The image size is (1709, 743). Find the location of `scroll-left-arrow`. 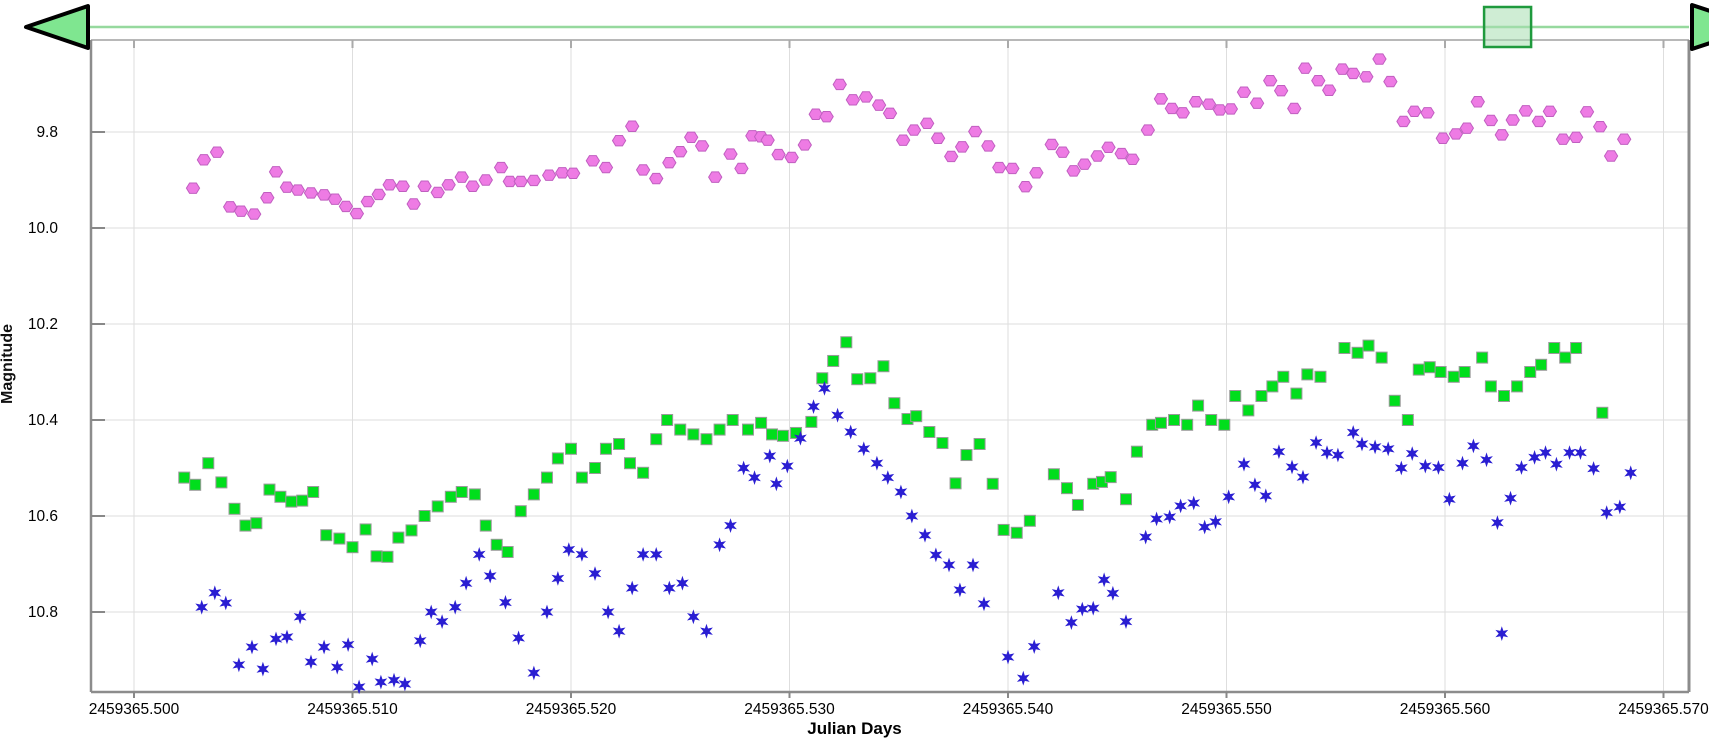

scroll-left-arrow is located at coordinates (57, 27).